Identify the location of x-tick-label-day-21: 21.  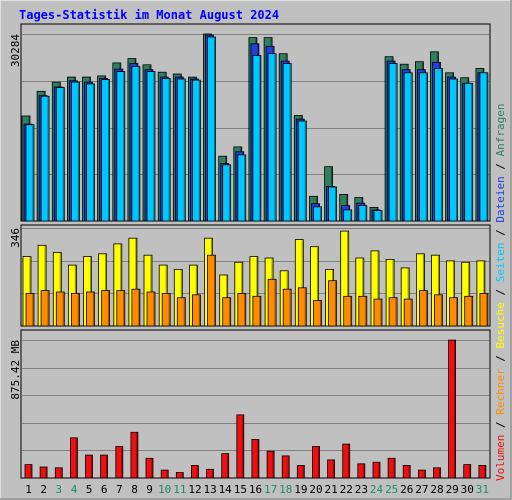
(330, 489).